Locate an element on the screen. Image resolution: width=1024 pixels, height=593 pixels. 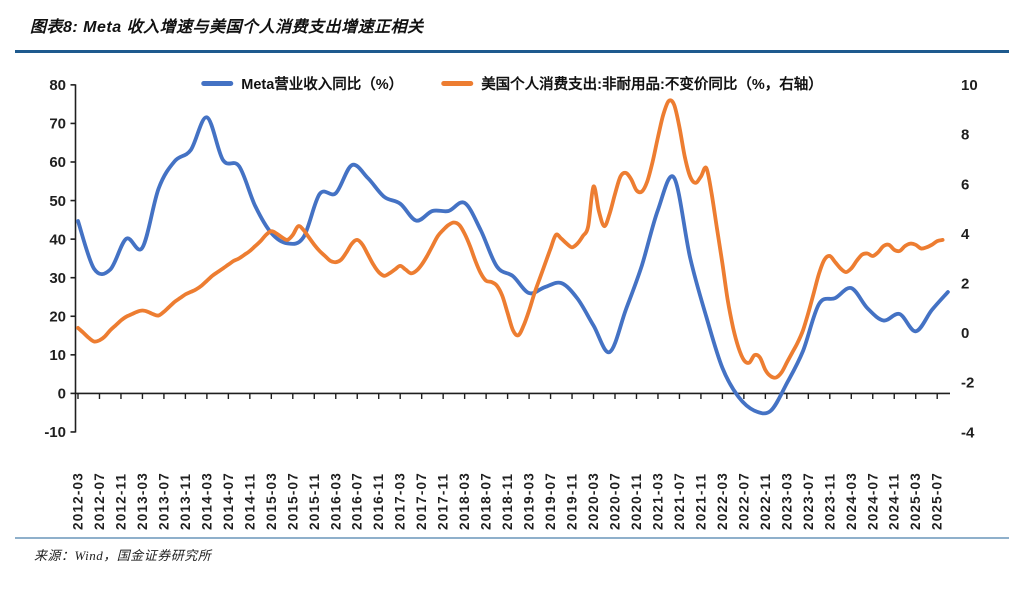
x-axis-label: 2019-07 is located at coordinates (550, 501).